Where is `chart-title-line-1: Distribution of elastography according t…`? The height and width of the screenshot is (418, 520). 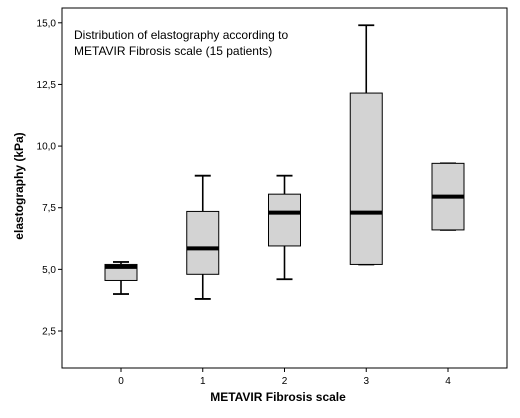 chart-title-line-1: Distribution of elastography according t… is located at coordinates (181, 35).